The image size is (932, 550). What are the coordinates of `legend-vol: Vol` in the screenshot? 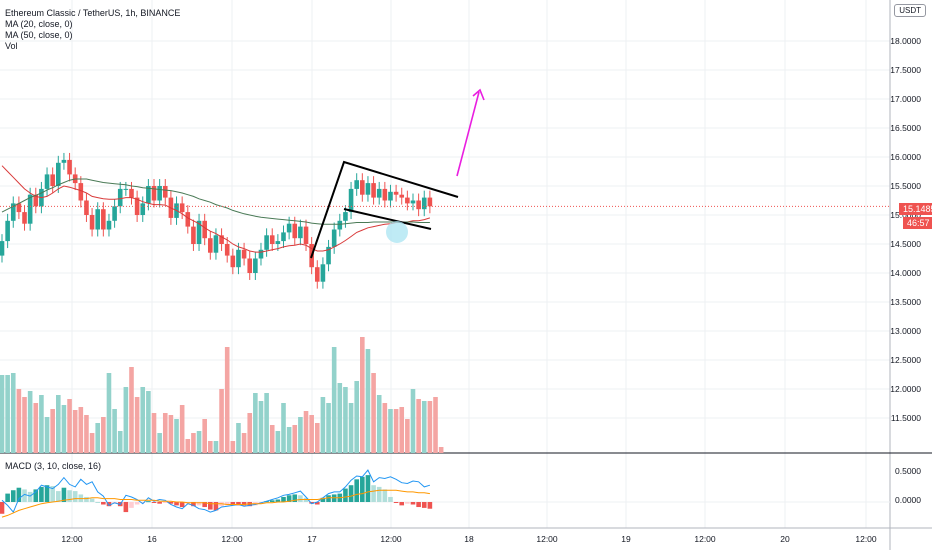 It's located at (11, 46).